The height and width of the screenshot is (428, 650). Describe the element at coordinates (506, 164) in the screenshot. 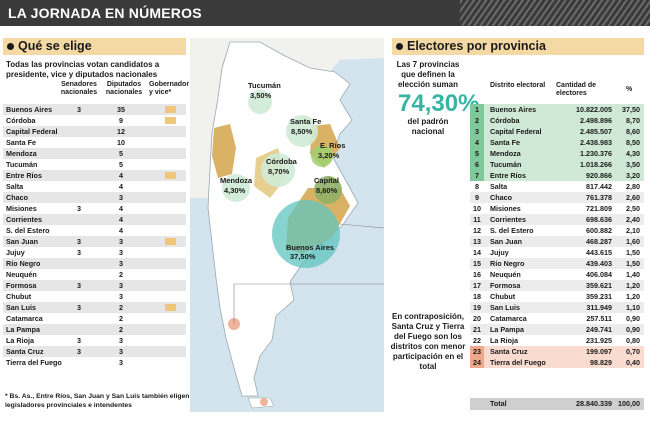

I see `district-name: Tucumán` at that location.